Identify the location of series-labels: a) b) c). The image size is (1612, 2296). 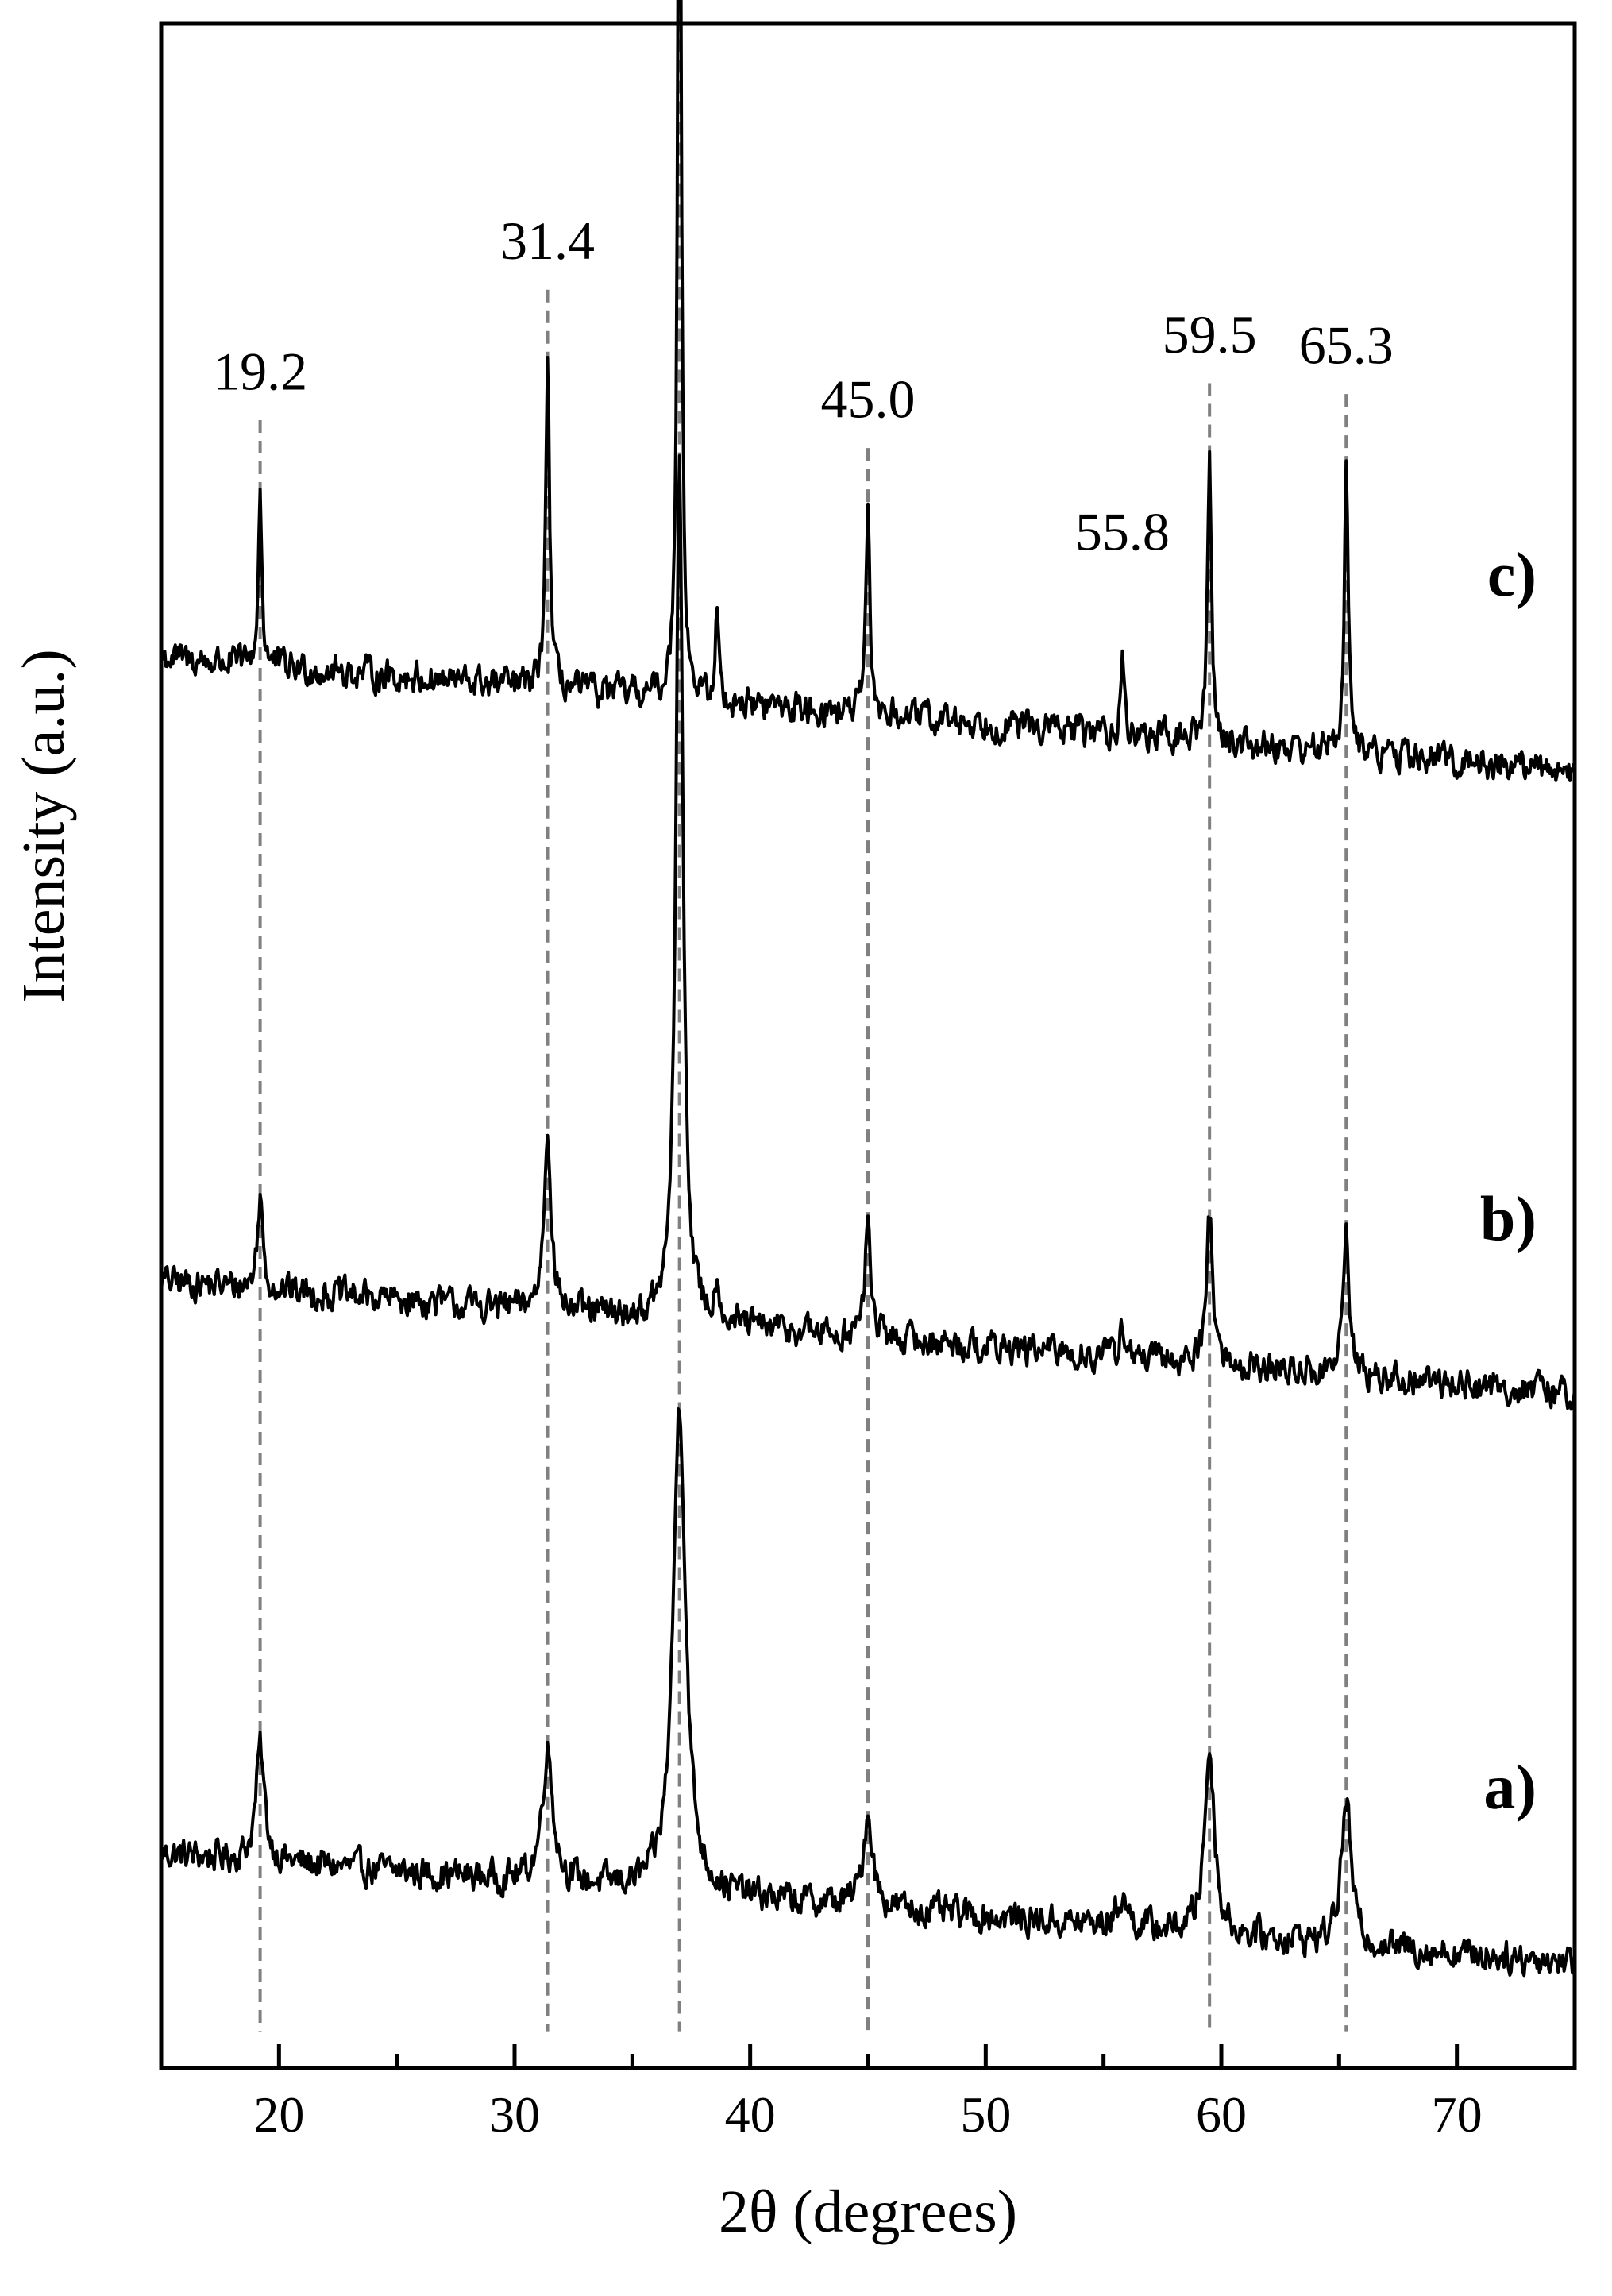
(1508, 1182).